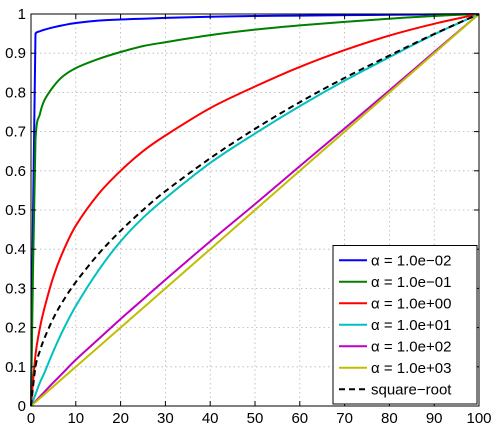  Describe the element at coordinates (15, 328) in the screenshot. I see `y-tick-label: 0.2` at that location.